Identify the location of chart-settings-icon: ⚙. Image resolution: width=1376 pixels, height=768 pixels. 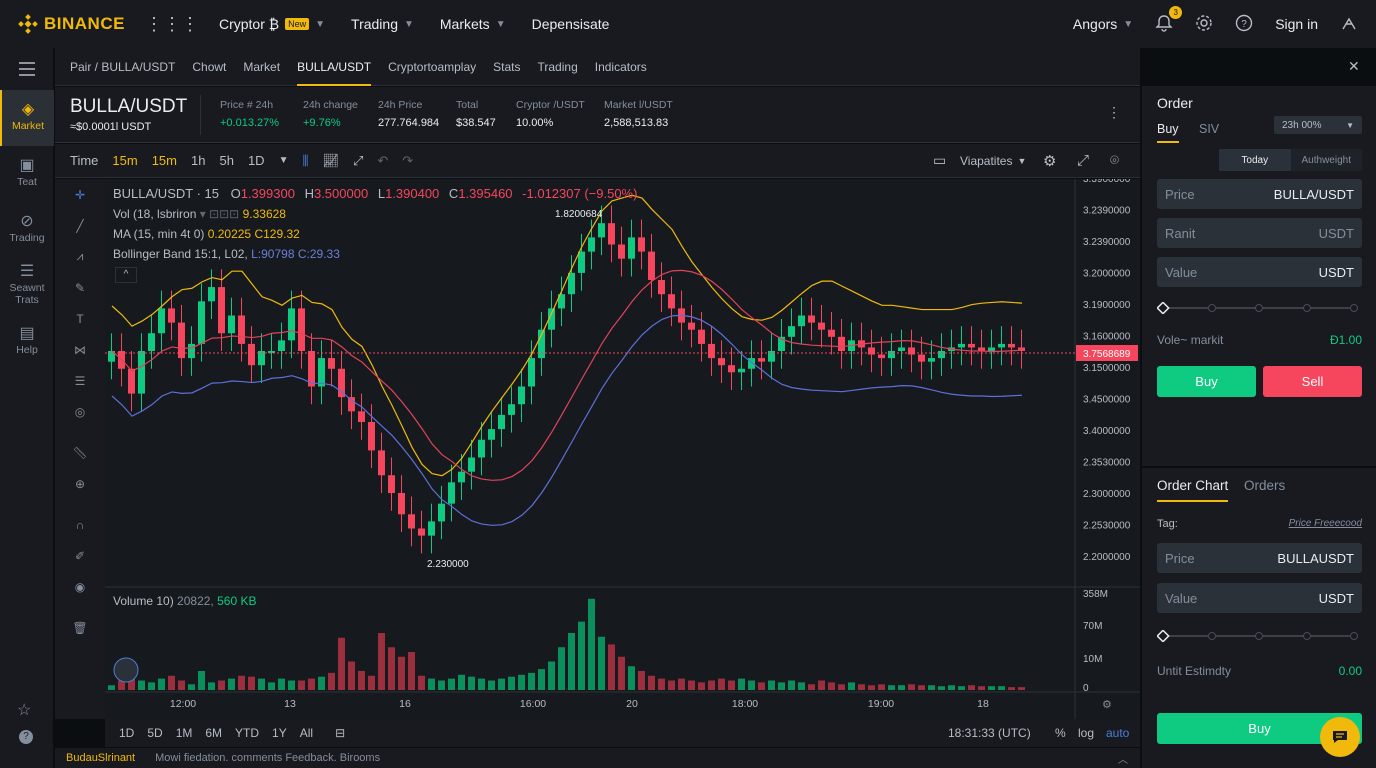
(1050, 161).